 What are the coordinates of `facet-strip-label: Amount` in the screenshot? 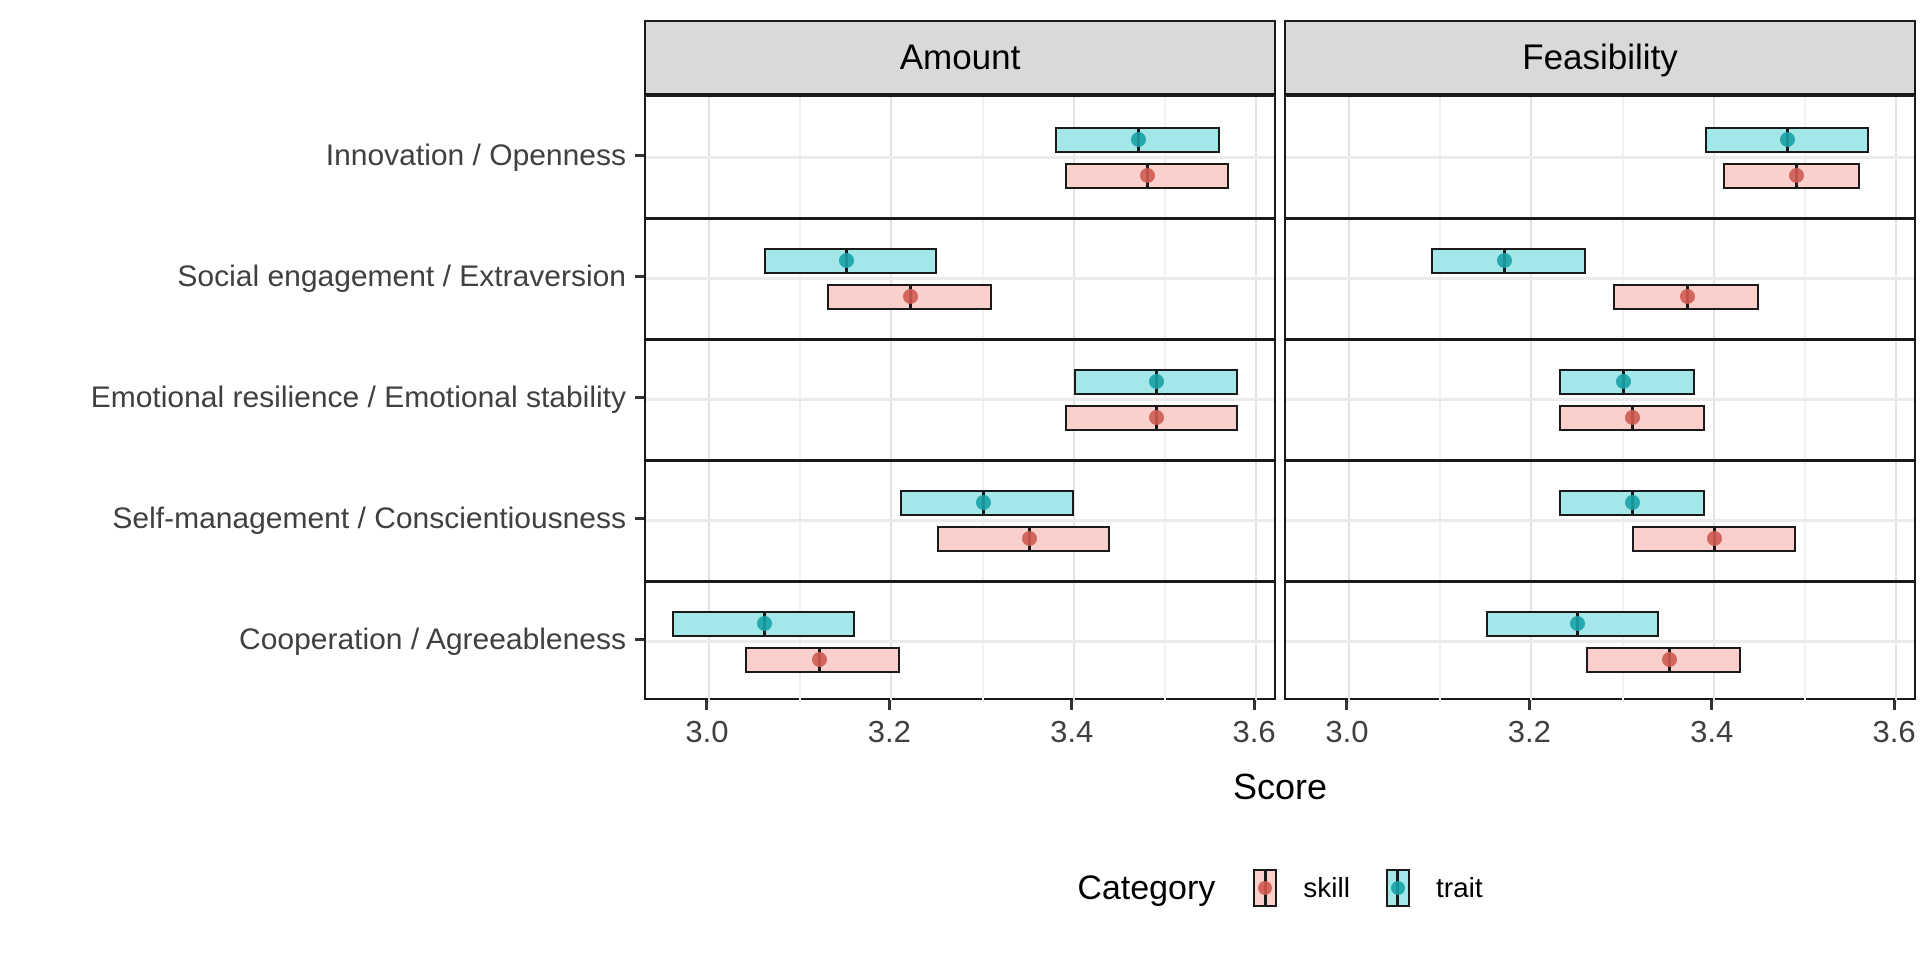 It's located at (960, 57).